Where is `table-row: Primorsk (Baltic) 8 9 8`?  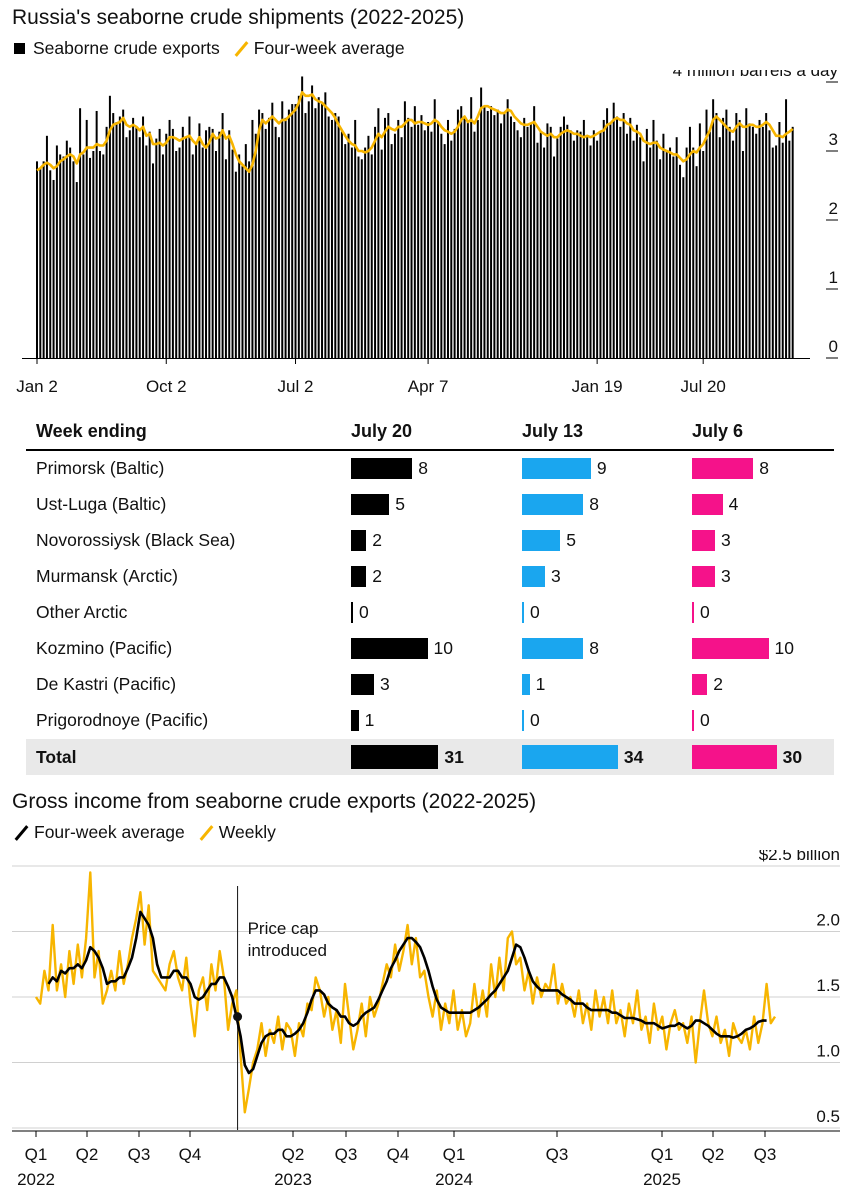 table-row: Primorsk (Baltic) 8 9 8 is located at coordinates (430, 468).